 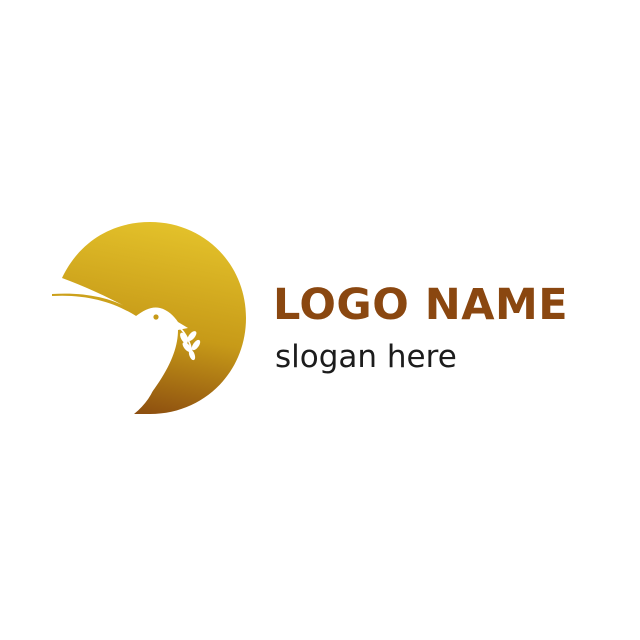 What do you see at coordinates (120, 354) in the screenshot?
I see `dove-body` at bounding box center [120, 354].